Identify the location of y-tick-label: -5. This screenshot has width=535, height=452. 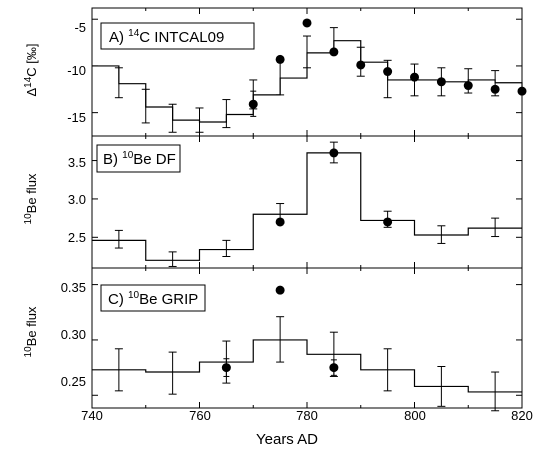
(80, 27).